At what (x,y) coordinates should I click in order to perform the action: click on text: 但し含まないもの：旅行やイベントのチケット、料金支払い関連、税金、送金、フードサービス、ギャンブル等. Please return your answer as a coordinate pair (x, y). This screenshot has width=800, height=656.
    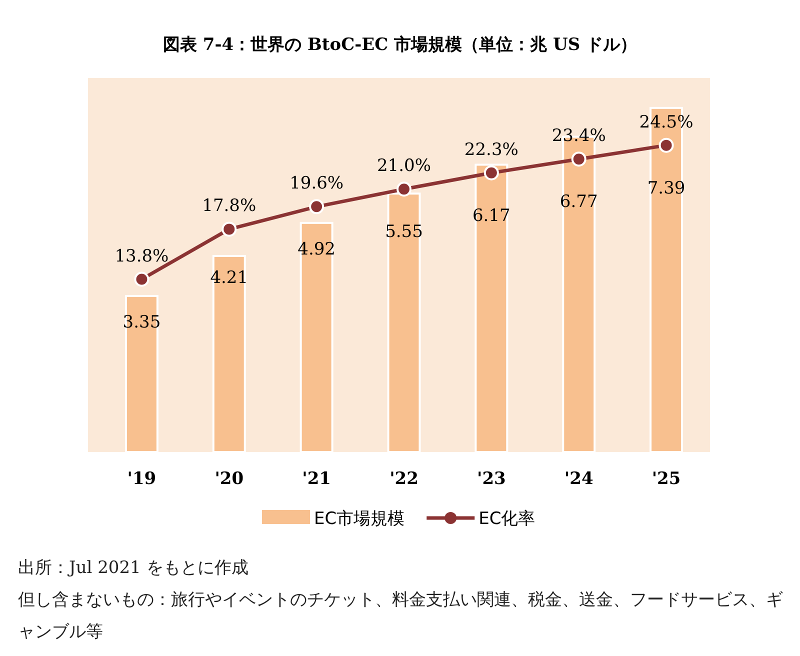
    Looking at the image, I should click on (401, 616).